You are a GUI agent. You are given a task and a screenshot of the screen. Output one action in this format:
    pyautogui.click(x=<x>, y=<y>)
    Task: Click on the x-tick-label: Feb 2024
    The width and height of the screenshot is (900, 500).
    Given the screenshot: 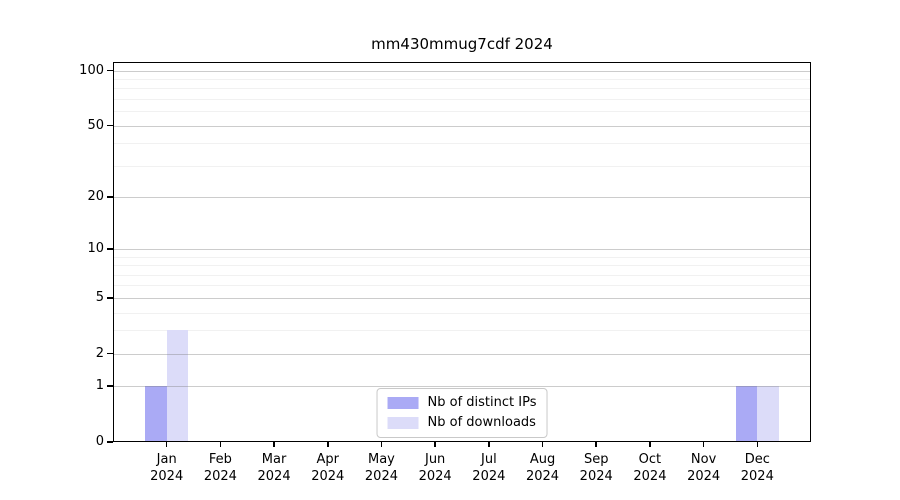 What is the action you would take?
    pyautogui.click(x=220, y=468)
    